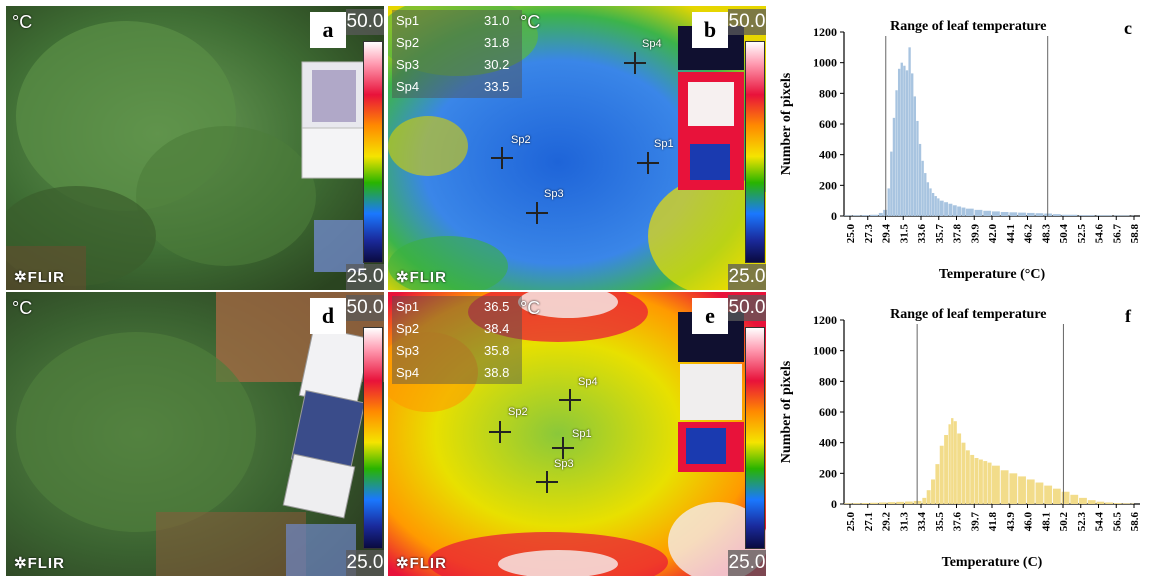  Describe the element at coordinates (457, 21) in the screenshot. I see `spot-row: Sp1 31.0` at that location.